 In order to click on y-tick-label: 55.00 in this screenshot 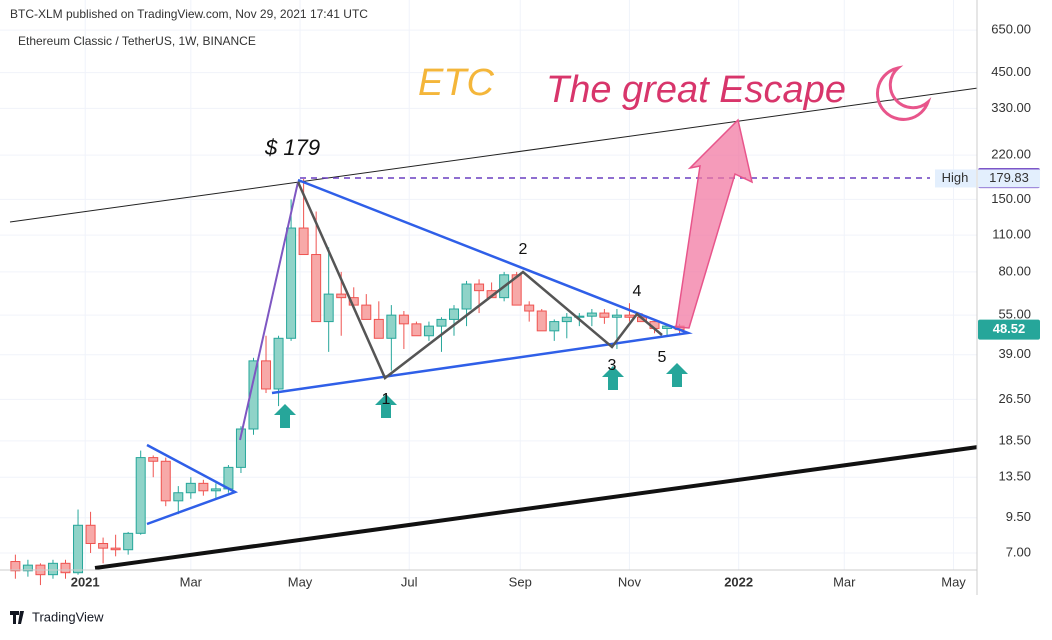, I will do `click(1014, 314)`.